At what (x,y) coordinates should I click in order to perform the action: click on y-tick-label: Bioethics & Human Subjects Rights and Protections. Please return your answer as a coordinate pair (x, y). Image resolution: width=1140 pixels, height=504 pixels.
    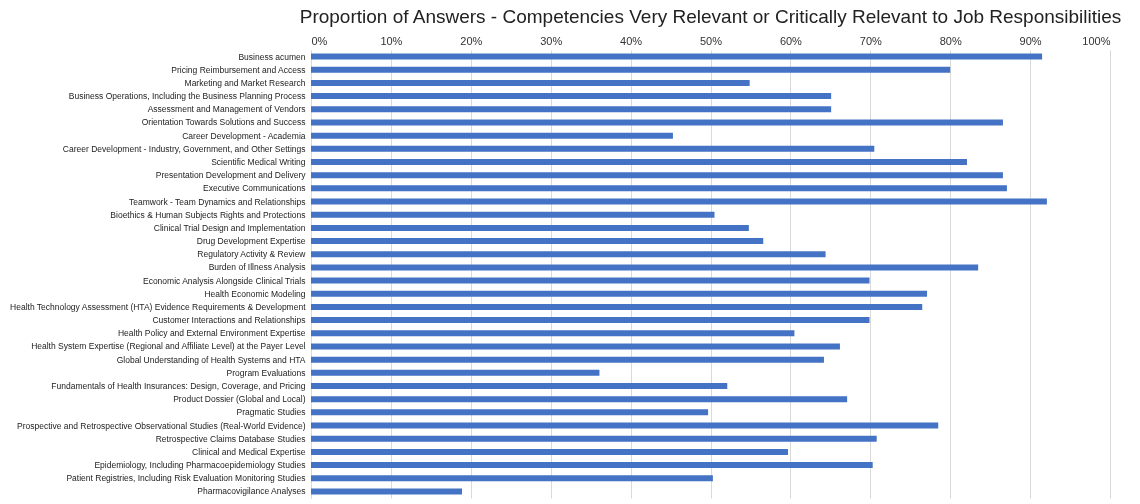
    Looking at the image, I should click on (208, 214).